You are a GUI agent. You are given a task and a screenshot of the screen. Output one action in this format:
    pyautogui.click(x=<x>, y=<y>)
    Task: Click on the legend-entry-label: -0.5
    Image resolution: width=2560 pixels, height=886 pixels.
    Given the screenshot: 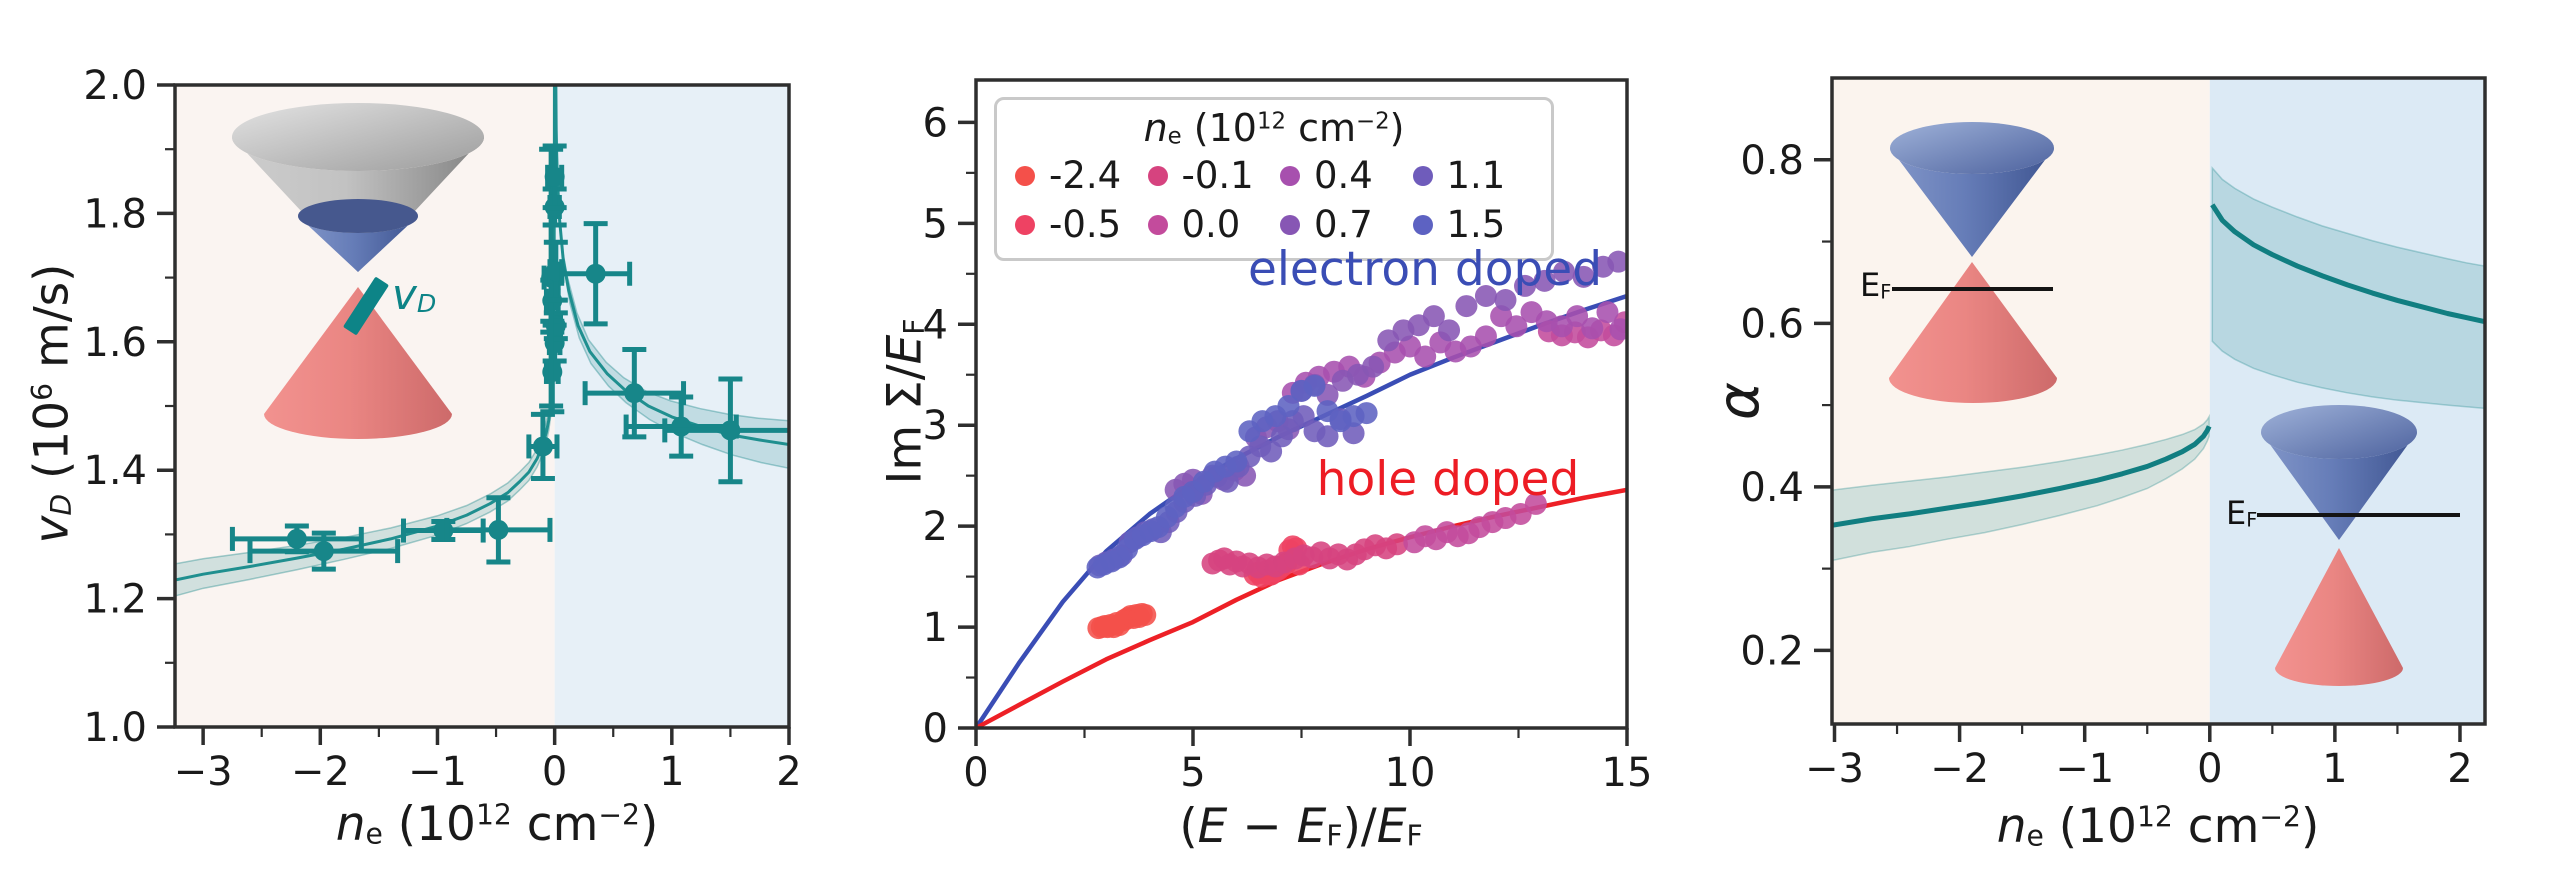 What is the action you would take?
    pyautogui.click(x=1085, y=224)
    